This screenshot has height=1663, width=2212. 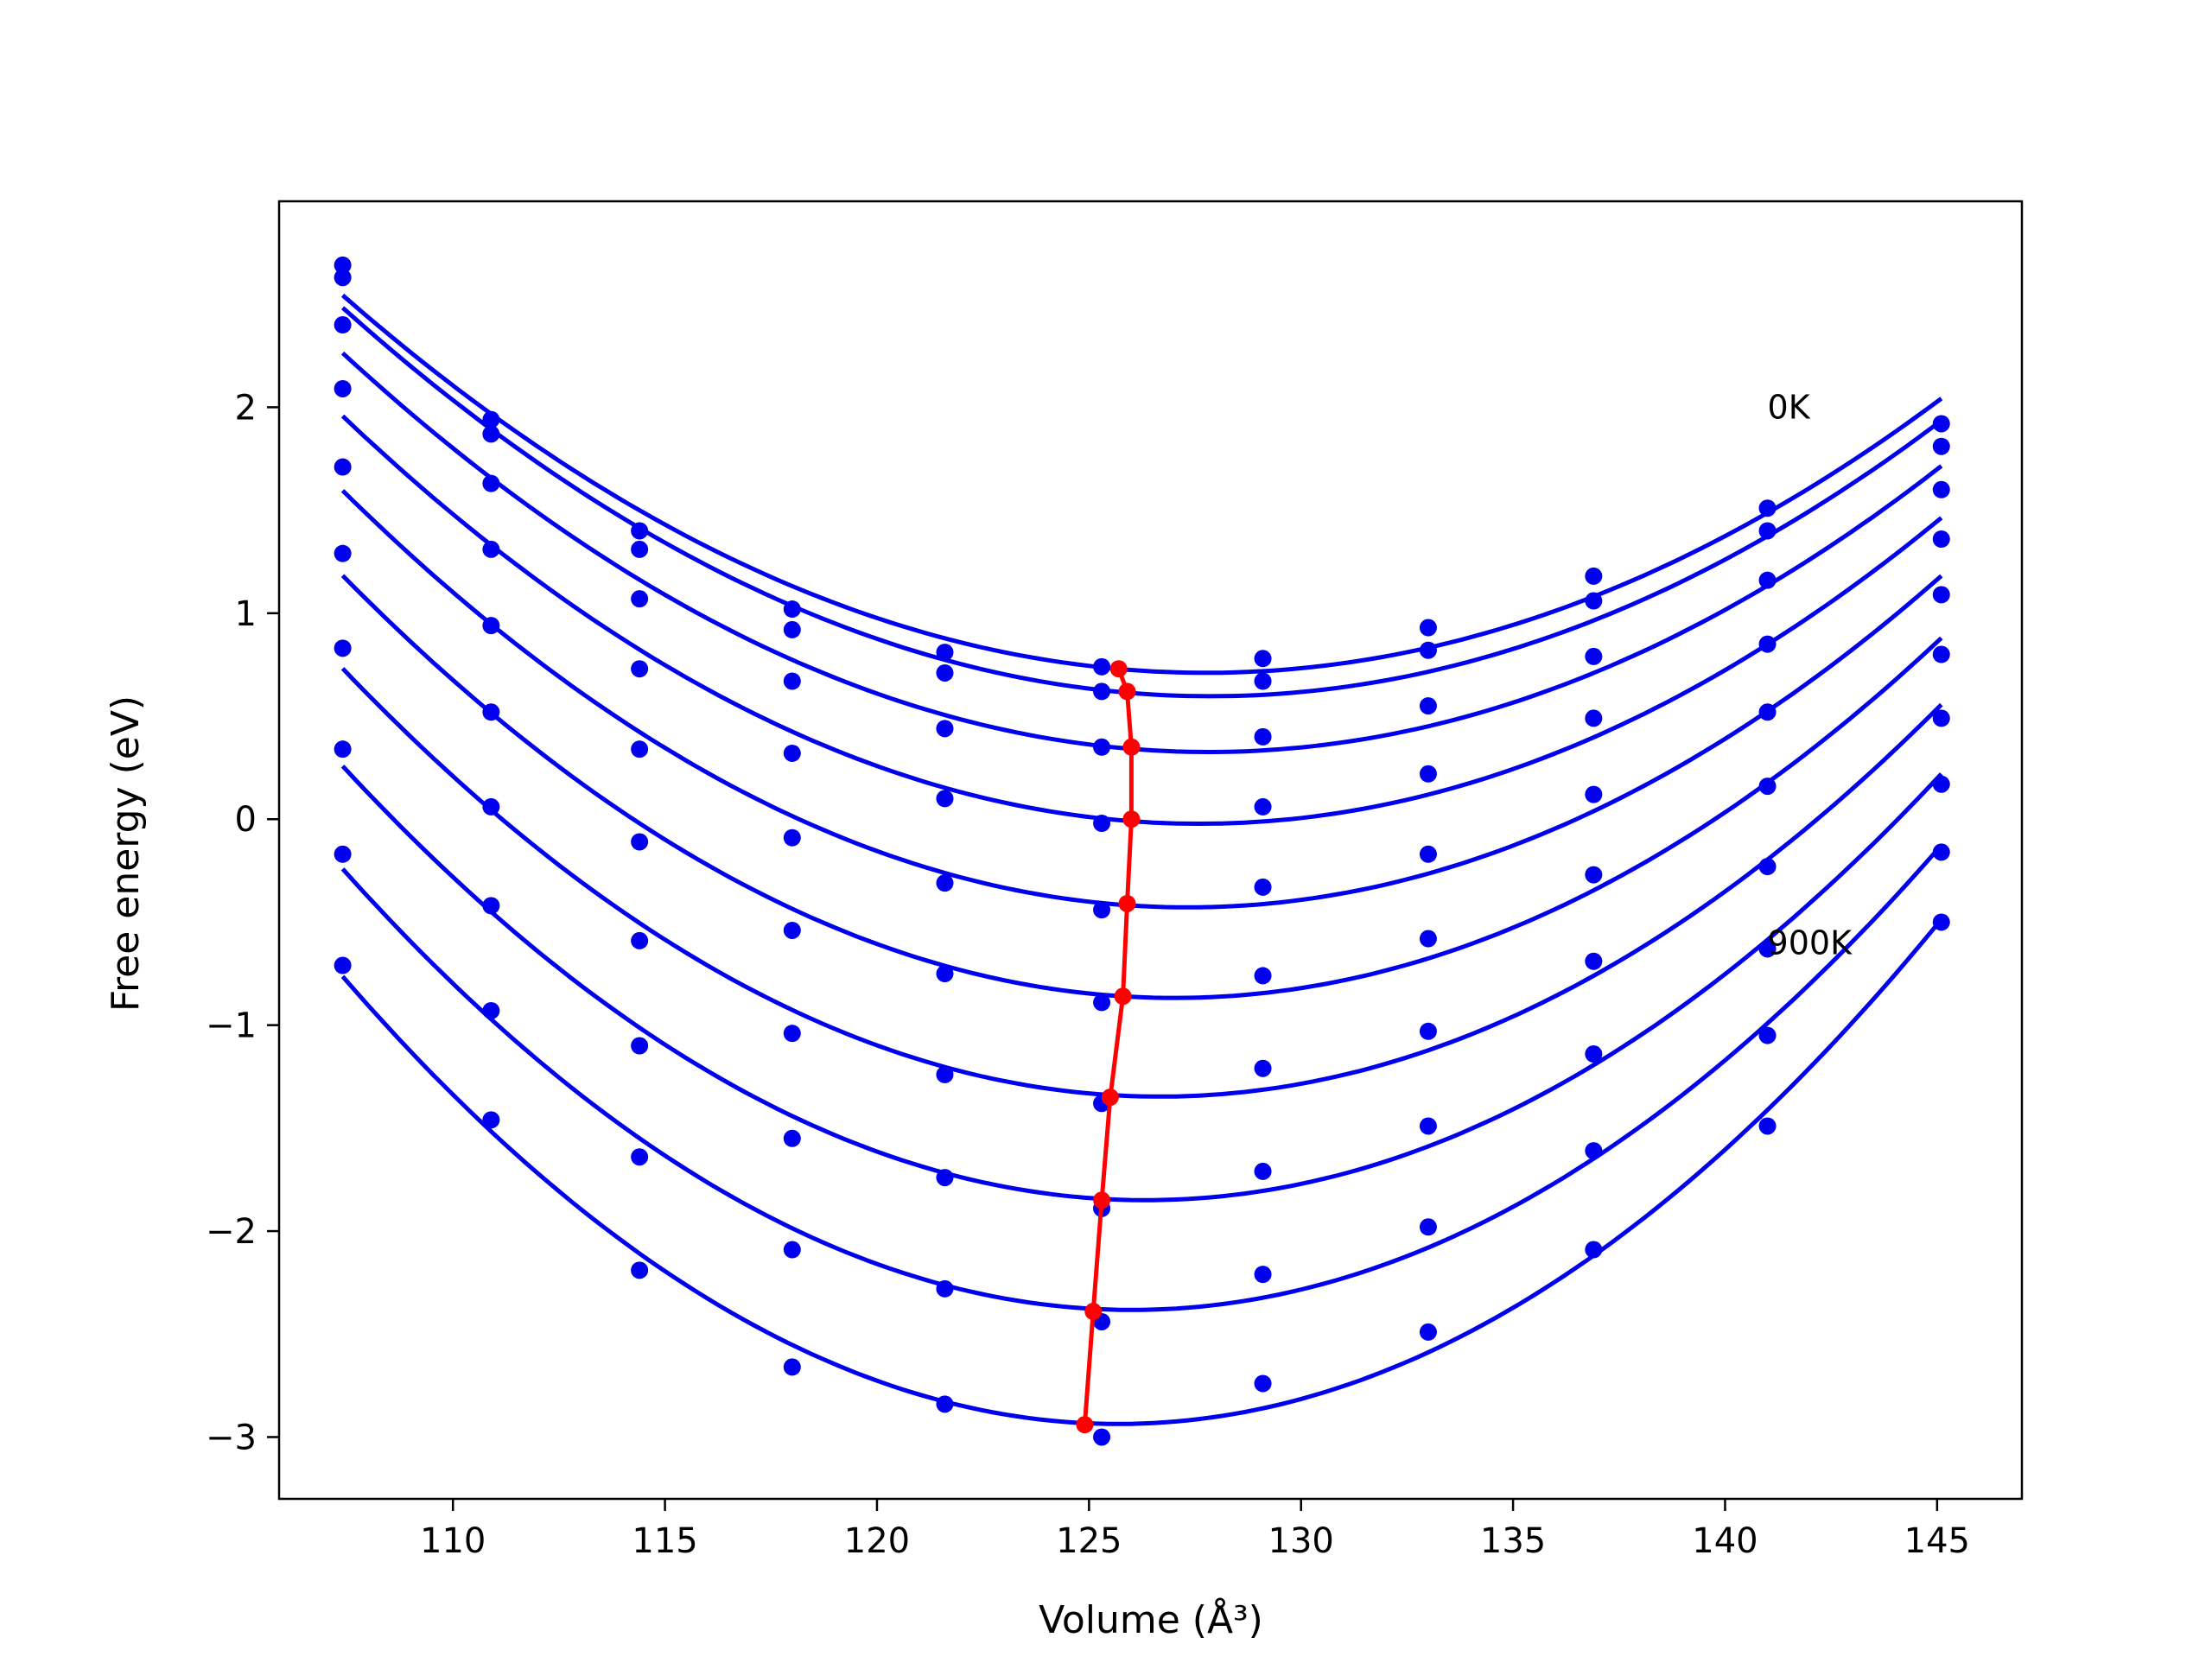 What do you see at coordinates (232, 1438) in the screenshot?
I see `y-tick-label--3: −3` at bounding box center [232, 1438].